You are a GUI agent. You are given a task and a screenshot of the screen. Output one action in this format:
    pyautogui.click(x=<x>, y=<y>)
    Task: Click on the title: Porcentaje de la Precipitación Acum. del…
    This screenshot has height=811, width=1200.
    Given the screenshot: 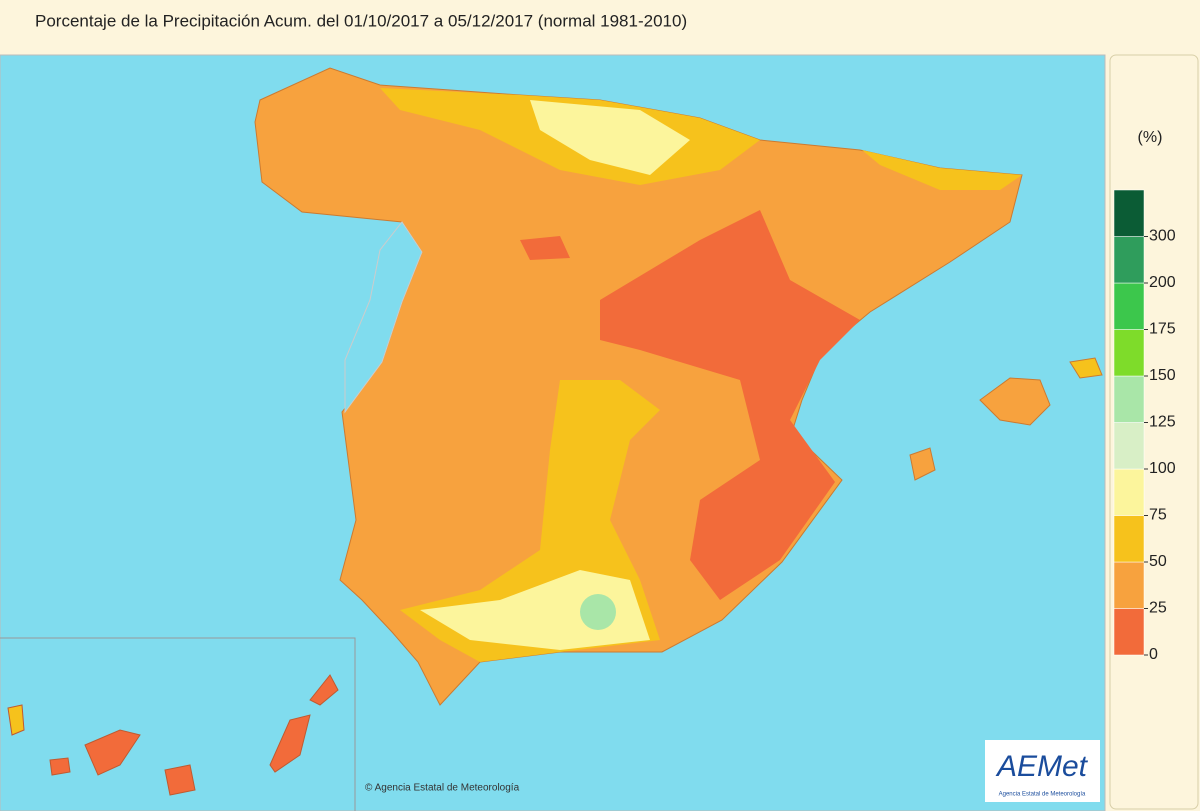 What is the action you would take?
    pyautogui.click(x=361, y=20)
    